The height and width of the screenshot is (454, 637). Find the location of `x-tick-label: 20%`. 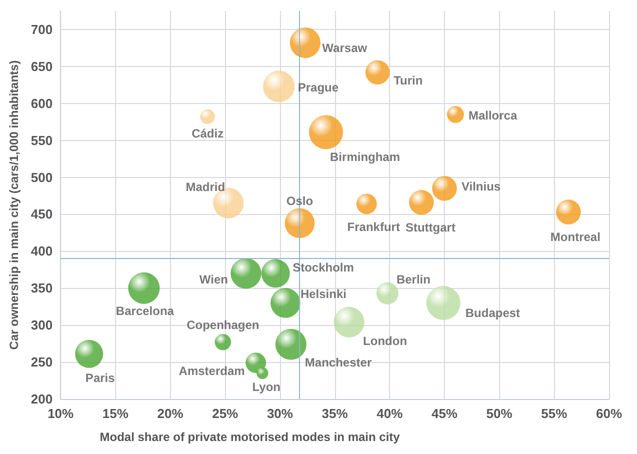

x-tick-label: 20% is located at coordinates (170, 413).